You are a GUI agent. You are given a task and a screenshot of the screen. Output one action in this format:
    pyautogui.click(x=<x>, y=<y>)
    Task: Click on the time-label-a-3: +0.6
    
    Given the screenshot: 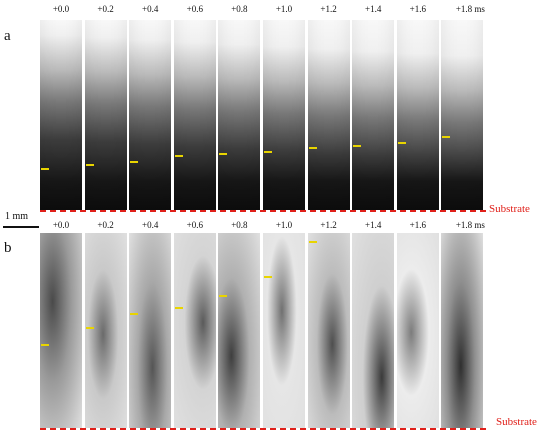 What is the action you would take?
    pyautogui.click(x=194, y=9)
    